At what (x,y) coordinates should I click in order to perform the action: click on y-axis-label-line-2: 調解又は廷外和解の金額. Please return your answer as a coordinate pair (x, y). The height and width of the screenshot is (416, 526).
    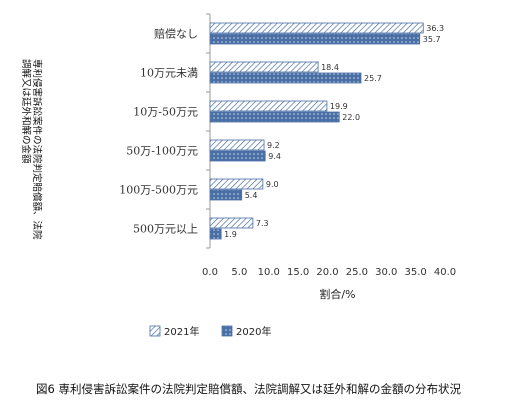
    Looking at the image, I should click on (25, 111).